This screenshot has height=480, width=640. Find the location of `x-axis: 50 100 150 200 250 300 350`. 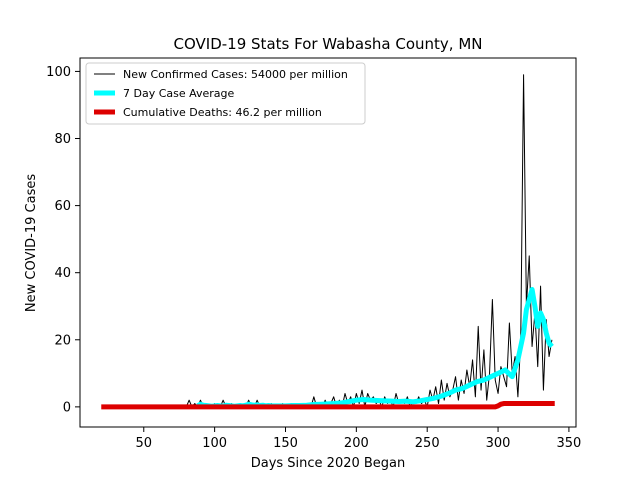

x-axis: 50 100 150 200 250 300 350 is located at coordinates (358, 439).